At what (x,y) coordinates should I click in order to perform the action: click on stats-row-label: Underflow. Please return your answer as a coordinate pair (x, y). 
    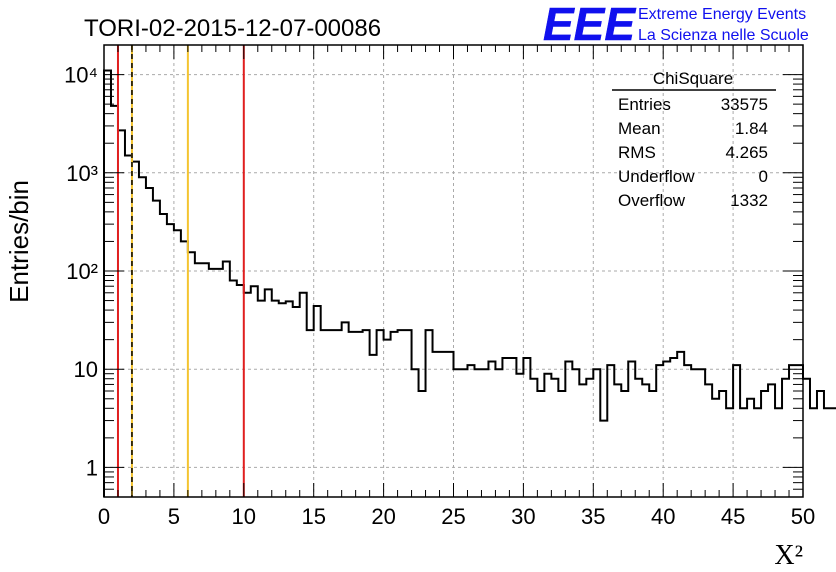
    Looking at the image, I should click on (656, 176).